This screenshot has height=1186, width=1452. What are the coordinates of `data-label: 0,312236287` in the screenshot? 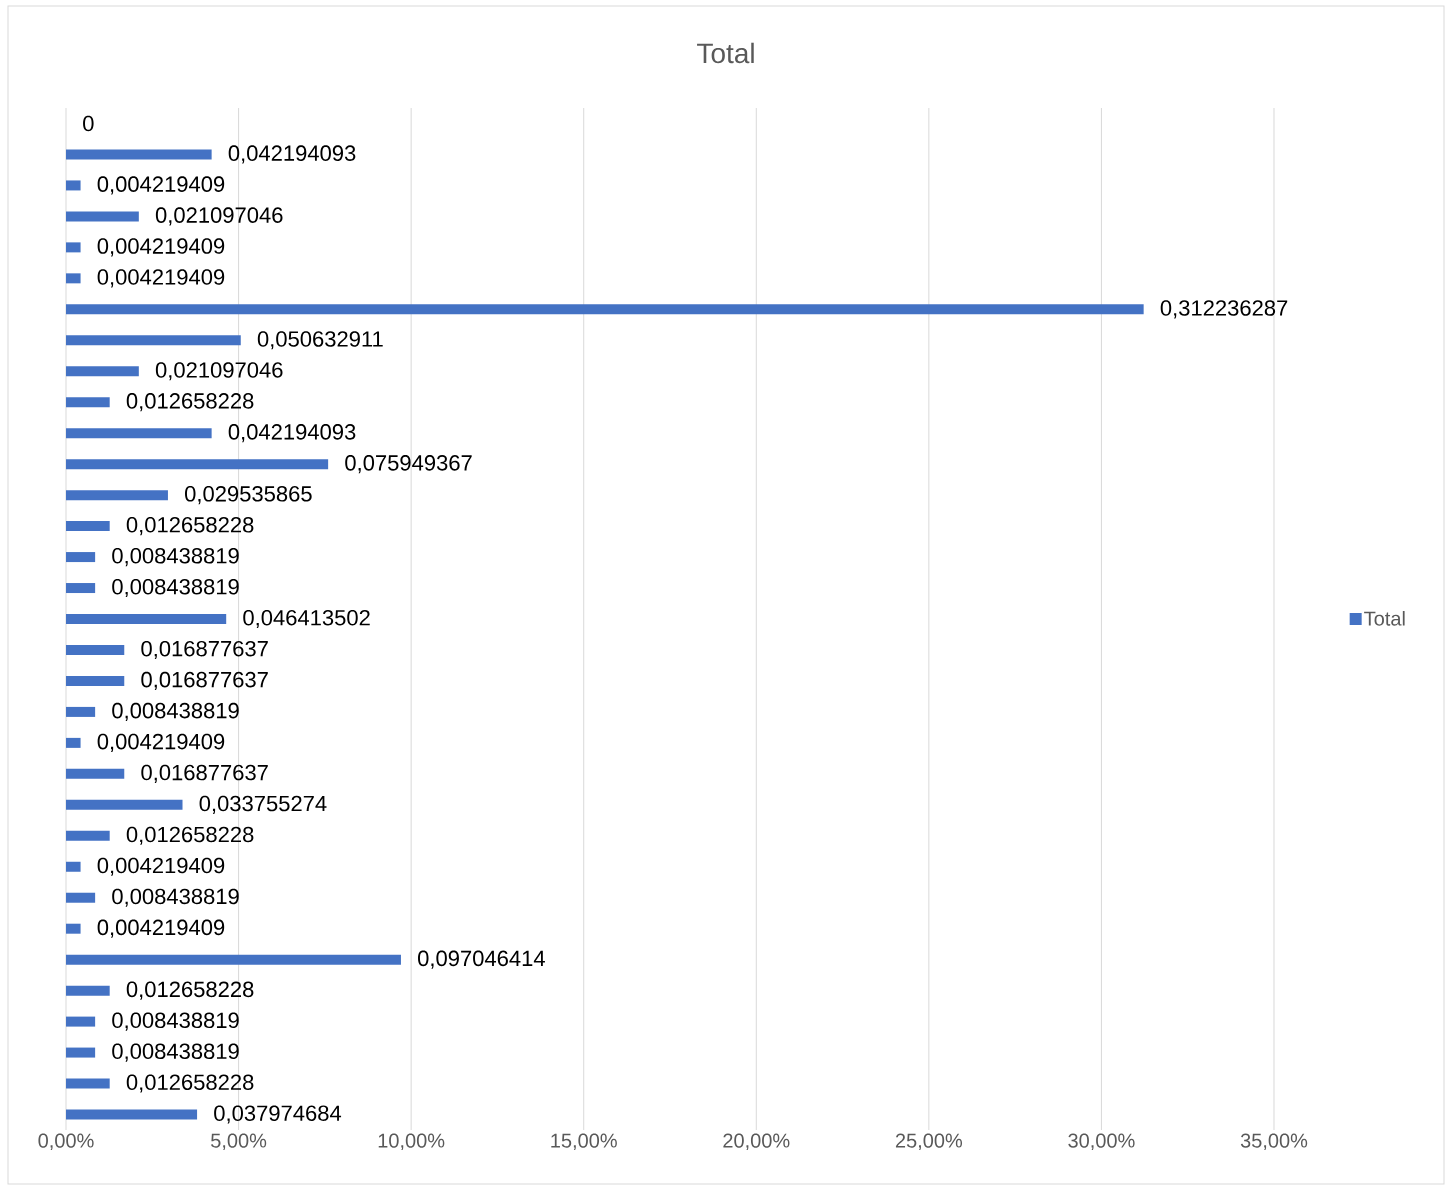 It's located at (1224, 309).